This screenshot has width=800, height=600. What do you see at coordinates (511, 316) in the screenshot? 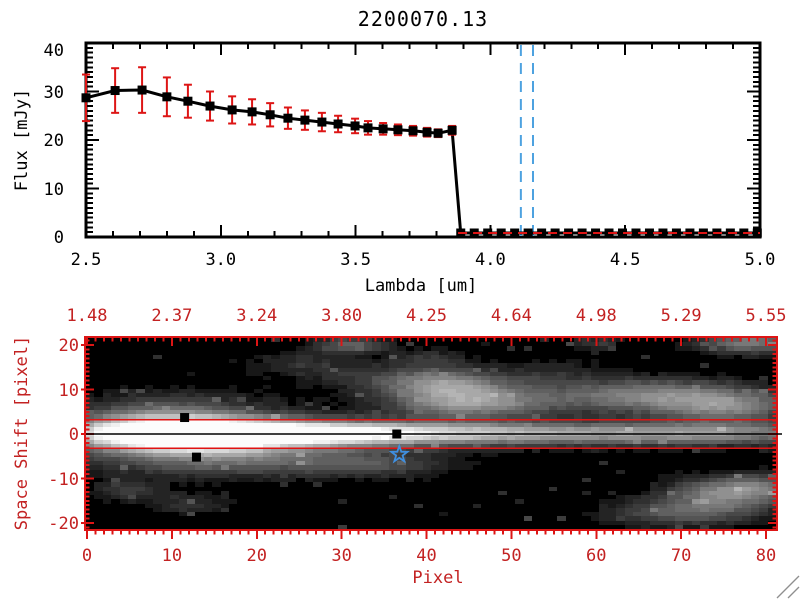
I see `wavelength-tick-label: 4.64` at bounding box center [511, 316].